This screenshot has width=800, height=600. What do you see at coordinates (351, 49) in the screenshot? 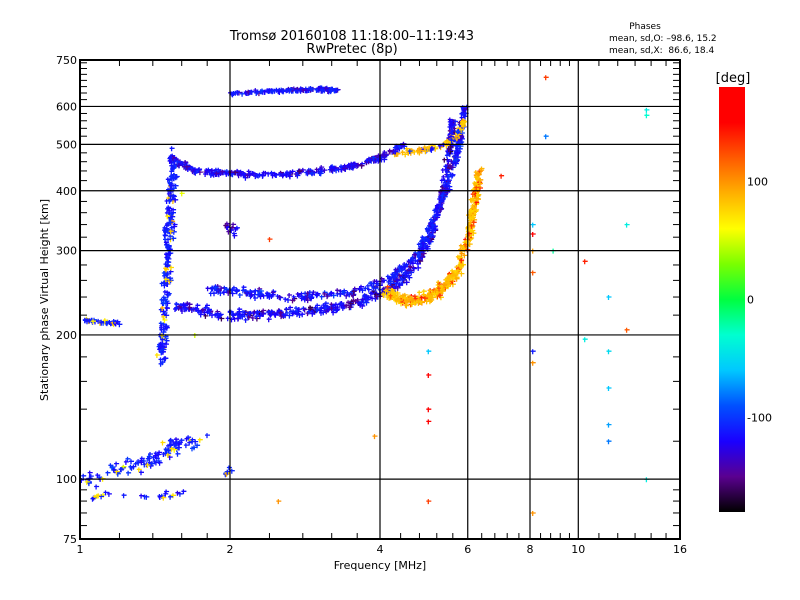
I see `chart-subtitle: RwPretec (8p)` at bounding box center [351, 49].